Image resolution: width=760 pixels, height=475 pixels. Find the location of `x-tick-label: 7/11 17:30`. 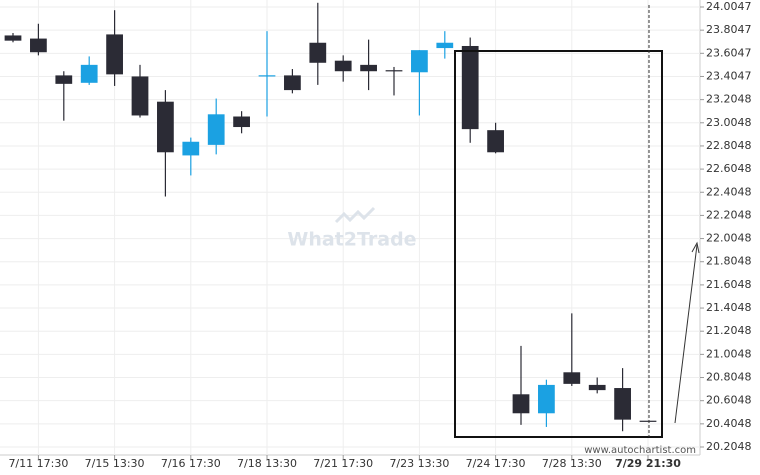

x-tick-label: 7/11 17:30 is located at coordinates (38, 463).